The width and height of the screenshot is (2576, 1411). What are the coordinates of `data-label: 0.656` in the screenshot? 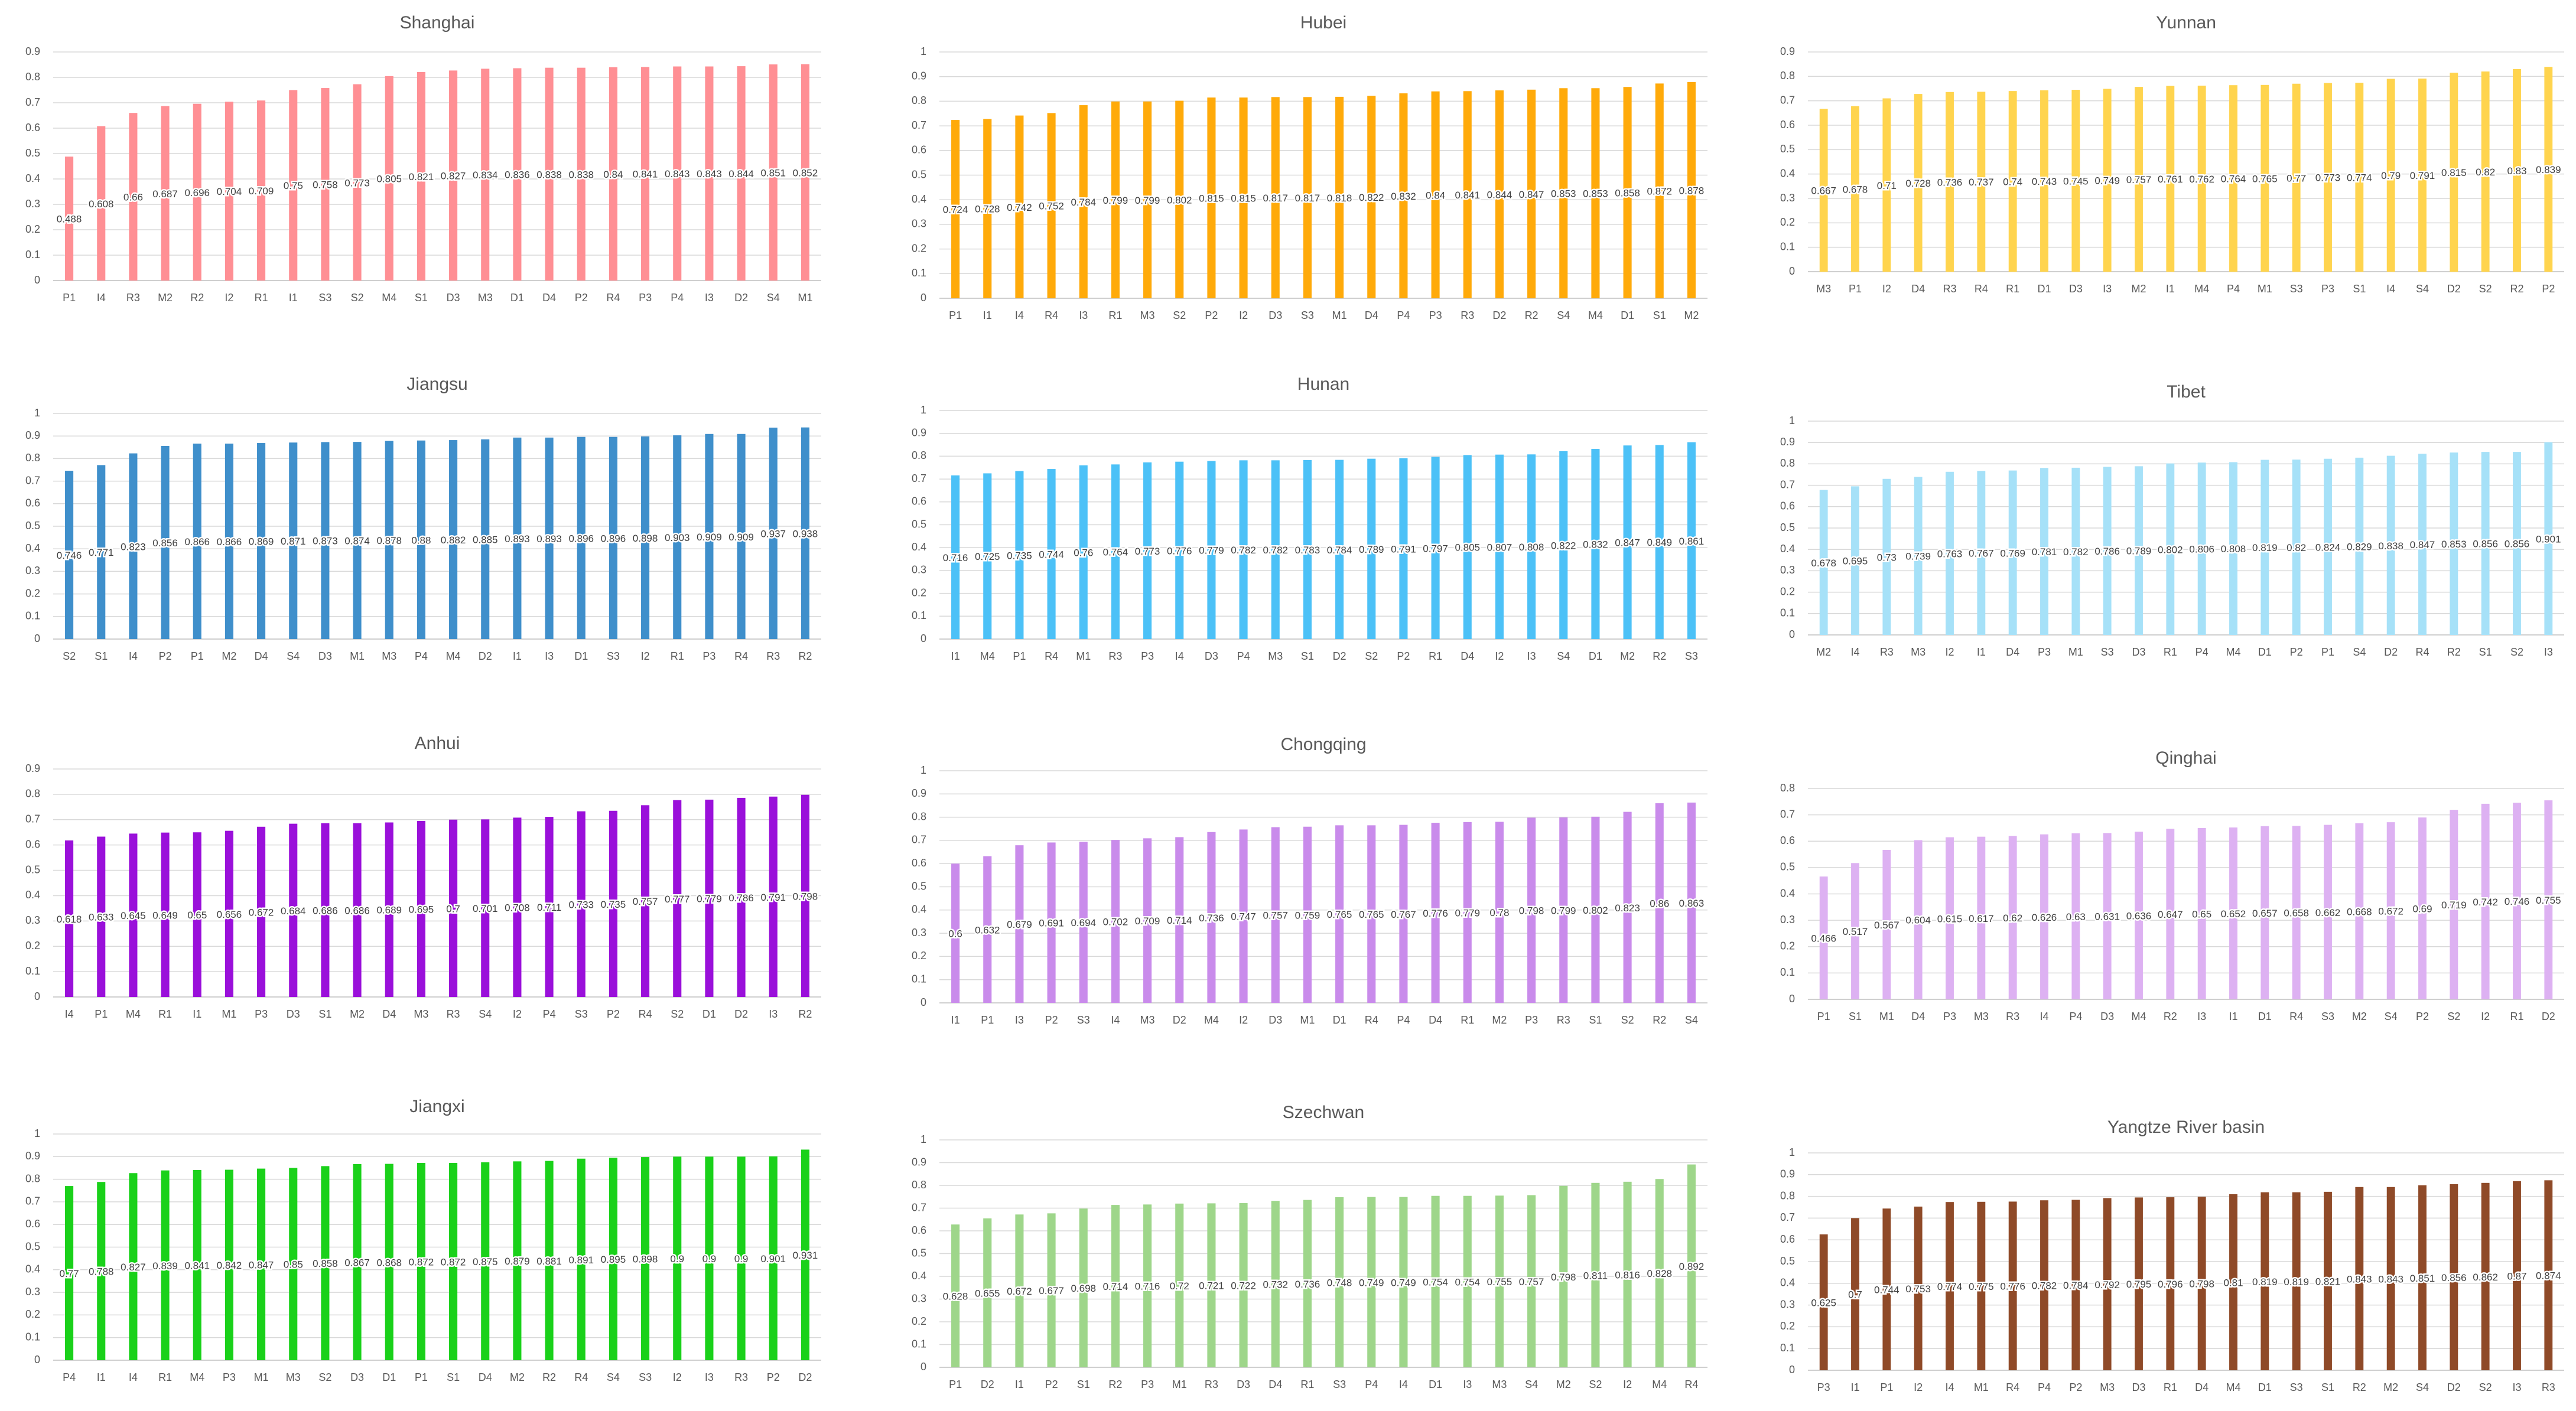 It's located at (229, 914).